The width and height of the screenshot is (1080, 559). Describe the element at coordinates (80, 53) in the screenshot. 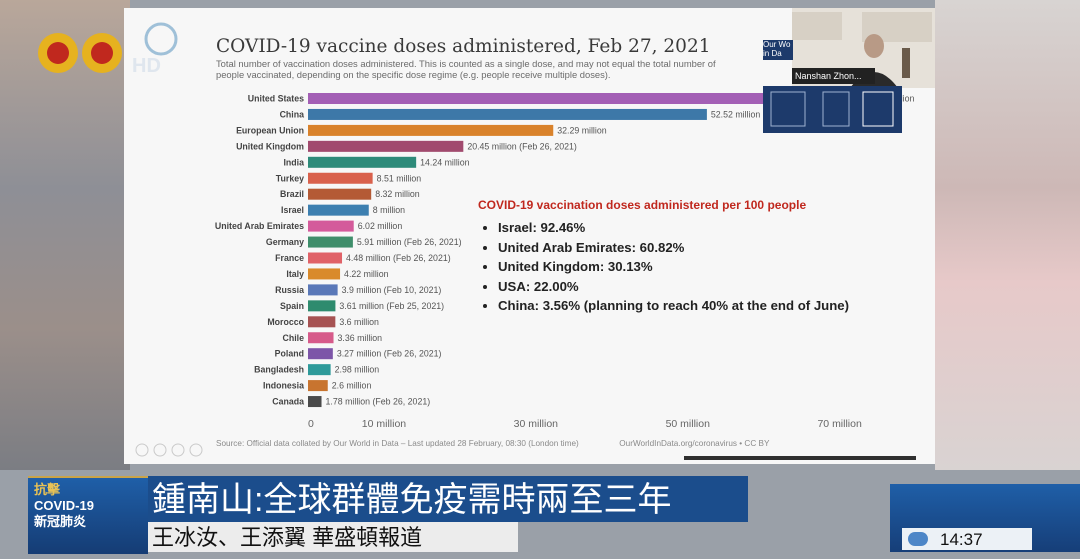

I see `phoenix-logo` at that location.